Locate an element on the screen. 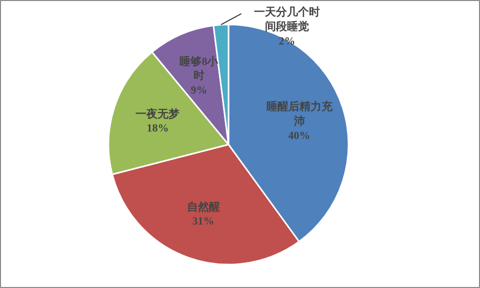 This screenshot has width=480, height=288. slice-label: 睡醒后精力充沛 is located at coordinates (300, 114).